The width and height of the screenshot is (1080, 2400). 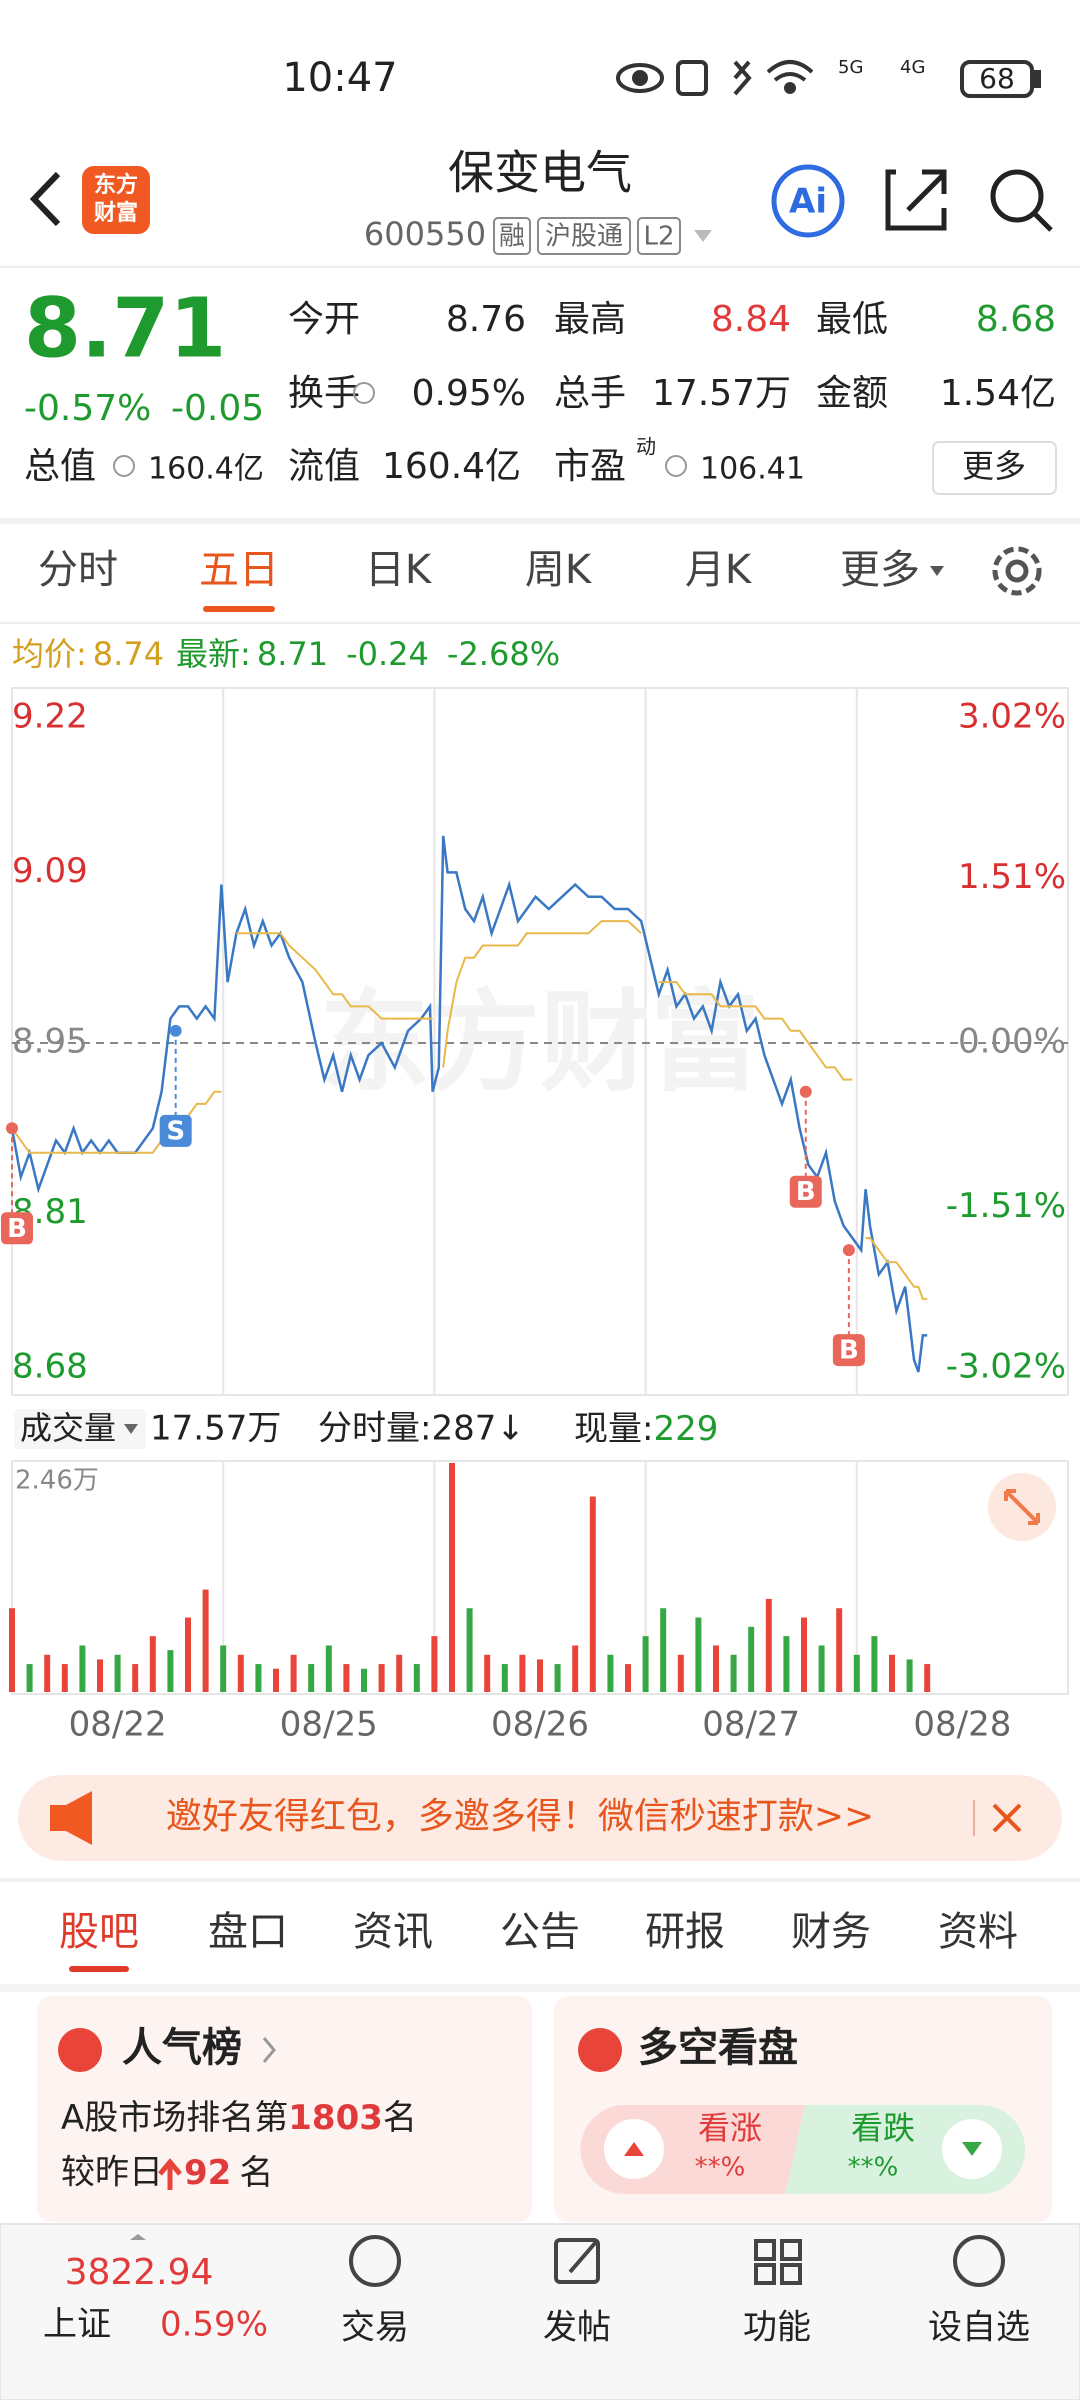 What do you see at coordinates (998, 393) in the screenshot?
I see `field-value: 1.54亿` at bounding box center [998, 393].